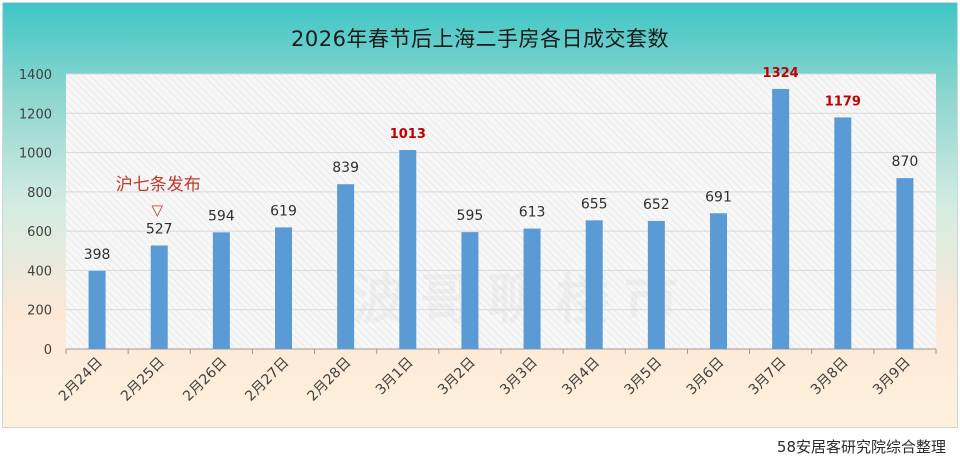  What do you see at coordinates (81, 380) in the screenshot?
I see `x-tick-label: 2月24日` at bounding box center [81, 380].